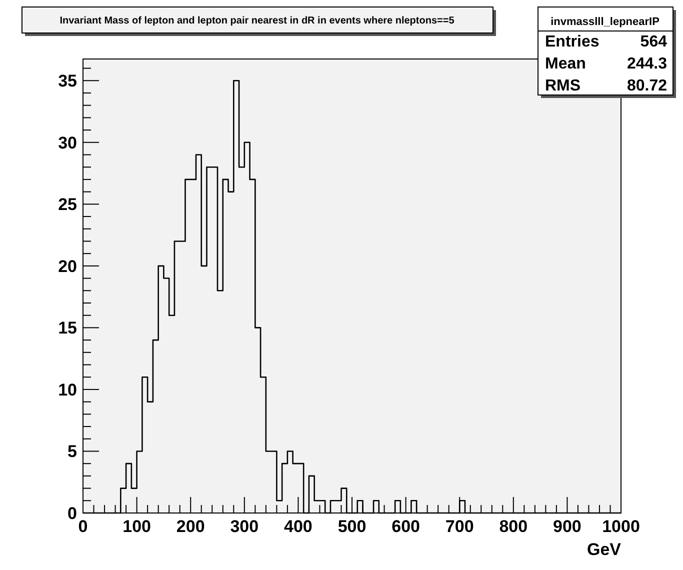 The width and height of the screenshot is (683, 570). Describe the element at coordinates (244, 526) in the screenshot. I see `x-tick-label: 300` at that location.